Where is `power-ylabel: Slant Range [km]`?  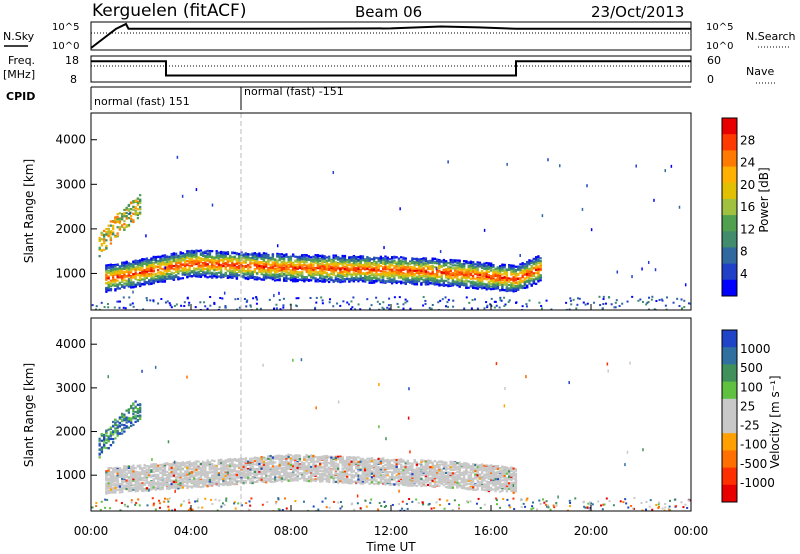
power-ylabel: Slant Range [km] is located at coordinates (29, 211).